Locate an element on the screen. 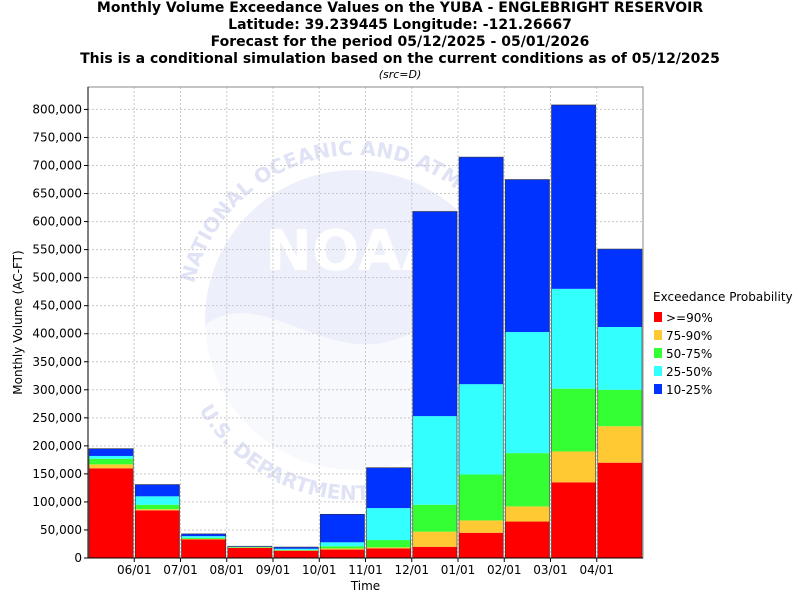  y-tick-label: 800,000 is located at coordinates (57, 109).